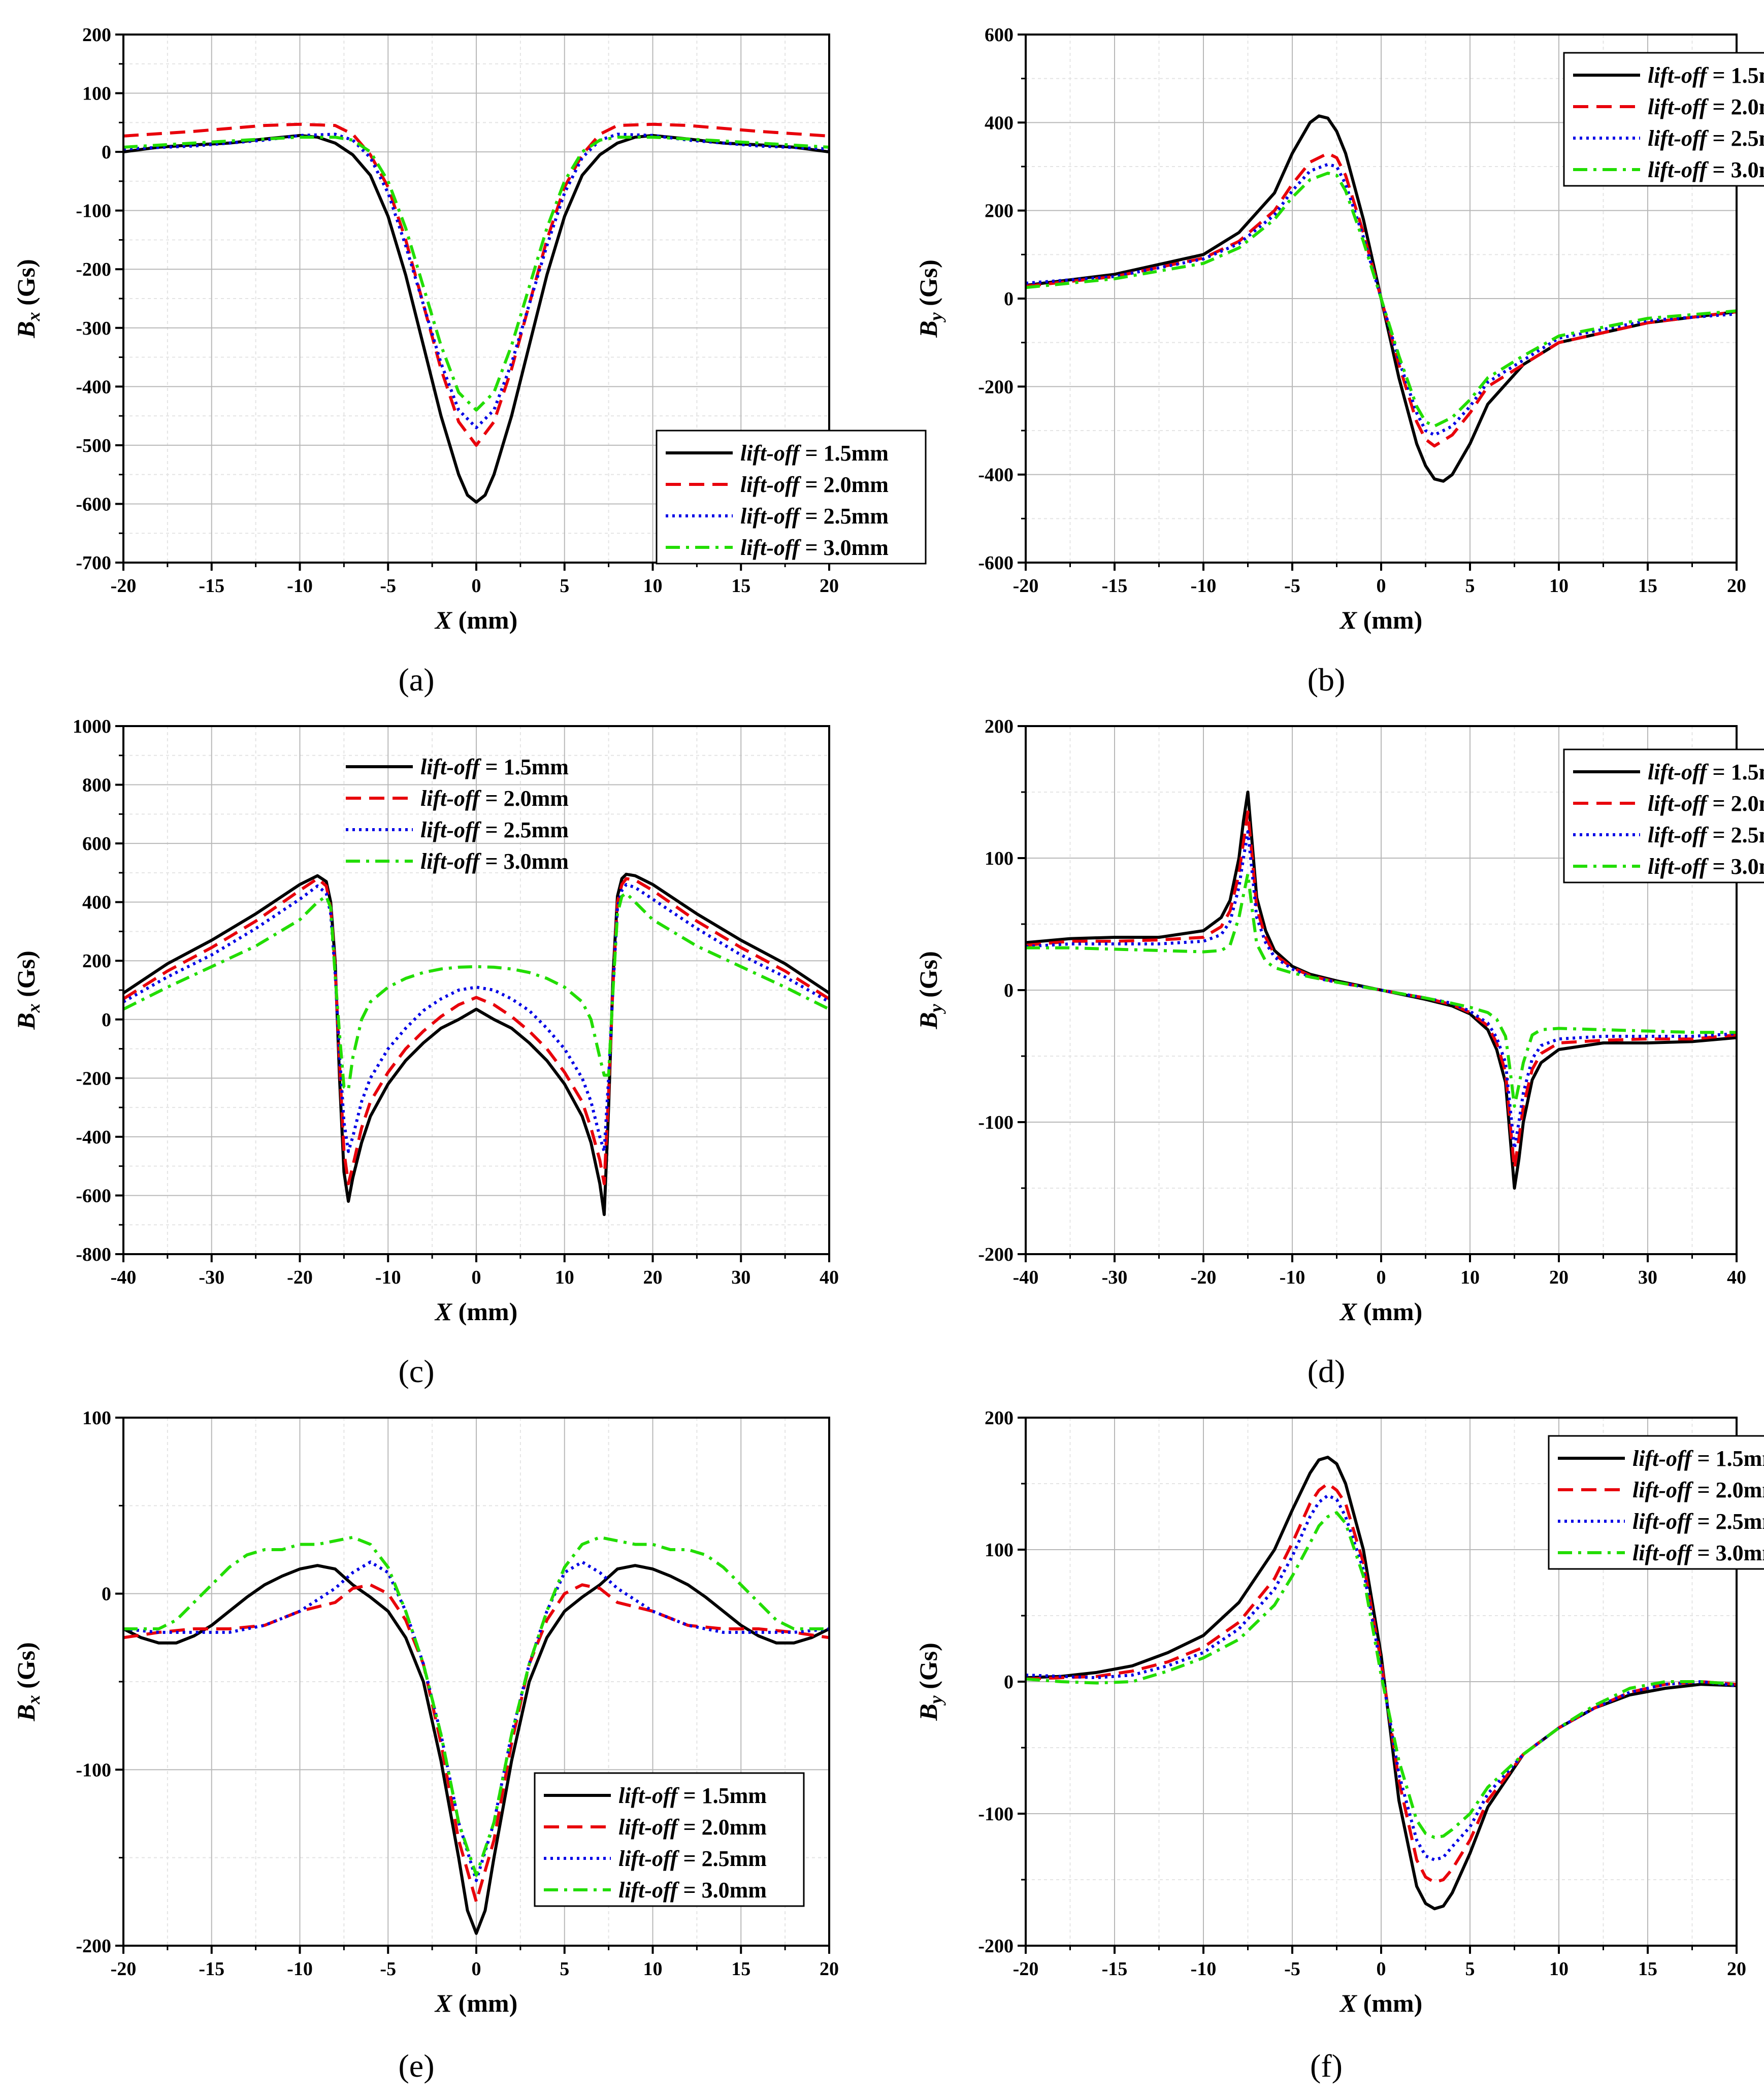 The width and height of the screenshot is (1764, 2097). Describe the element at coordinates (93, 1255) in the screenshot. I see `y-tick-label: -800` at that location.